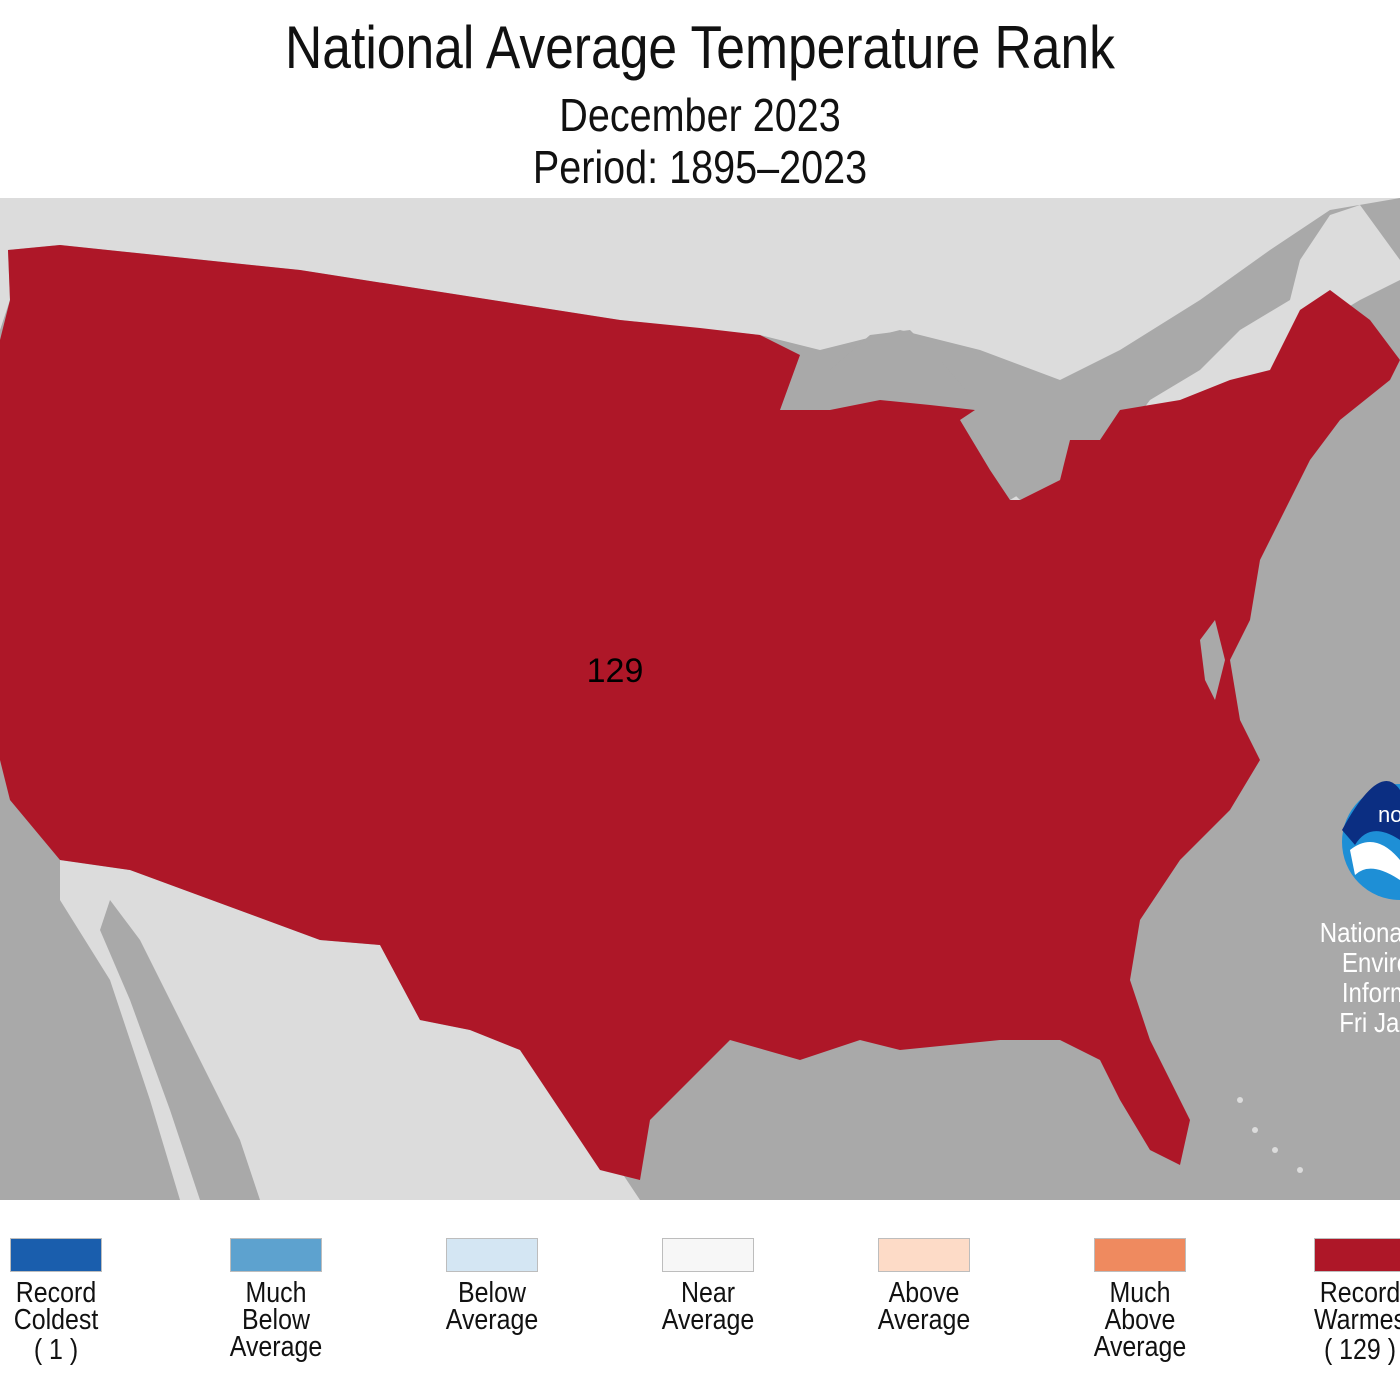 Image resolution: width=1400 pixels, height=1400 pixels. What do you see at coordinates (180, 1050) in the screenshot?
I see `gulf-of-california` at bounding box center [180, 1050].